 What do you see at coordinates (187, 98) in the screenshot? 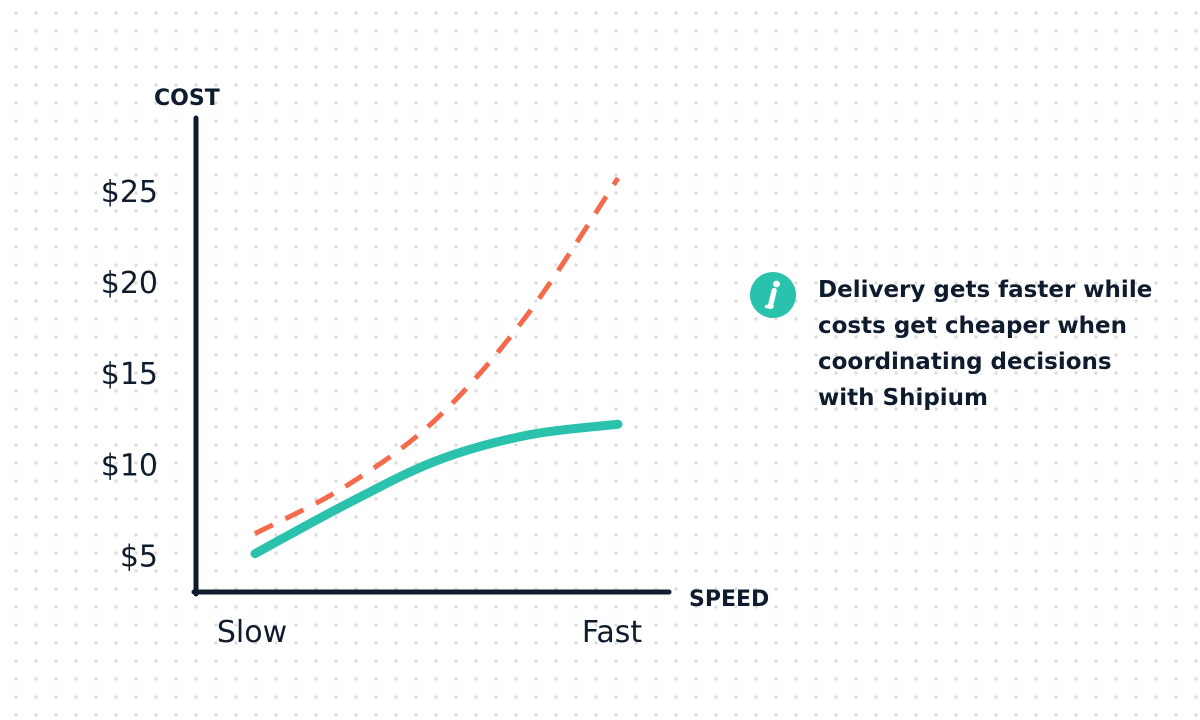
I see `y-axis-label: COST` at bounding box center [187, 98].